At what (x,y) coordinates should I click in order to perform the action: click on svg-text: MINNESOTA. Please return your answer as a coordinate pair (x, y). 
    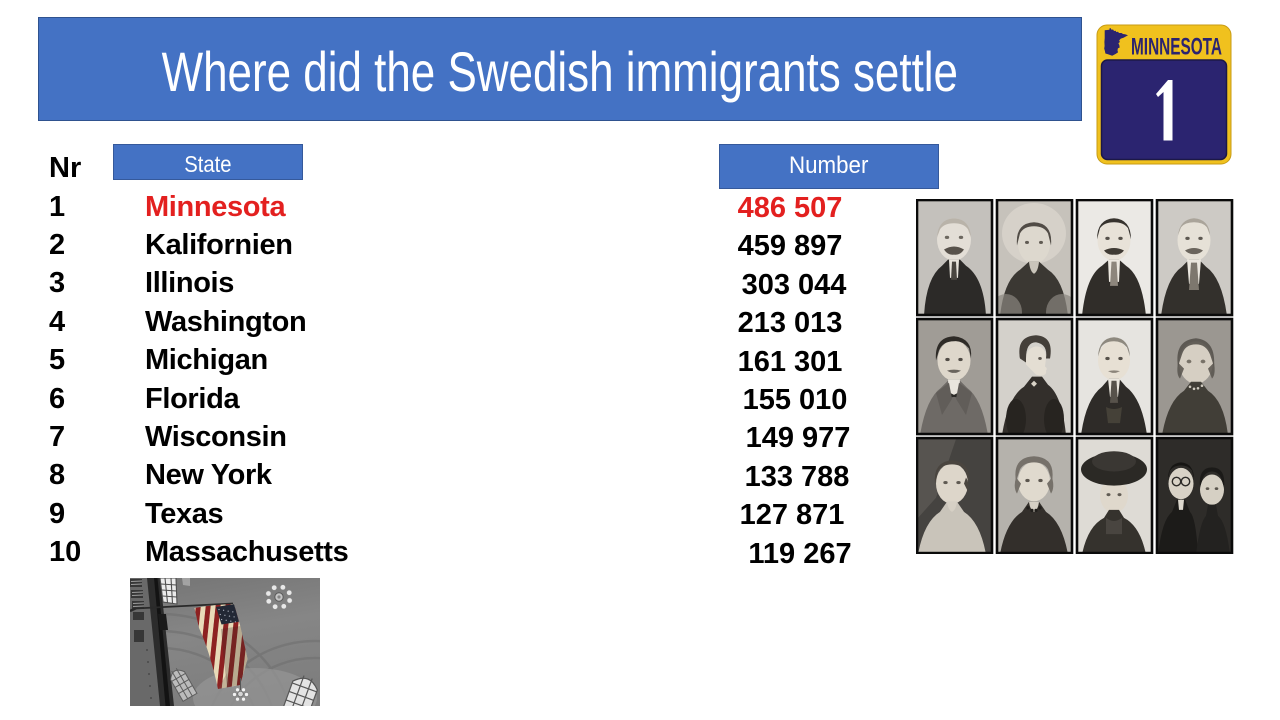
    Looking at the image, I should click on (1176, 47).